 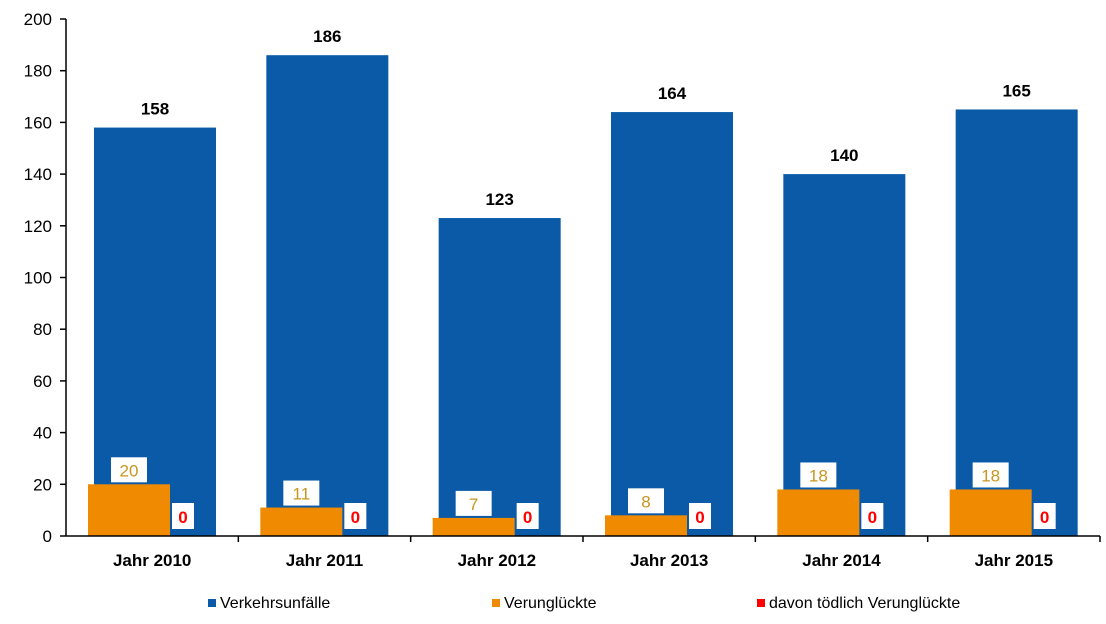 I want to click on legend-label: Verkehrsunfälle, so click(x=275, y=603).